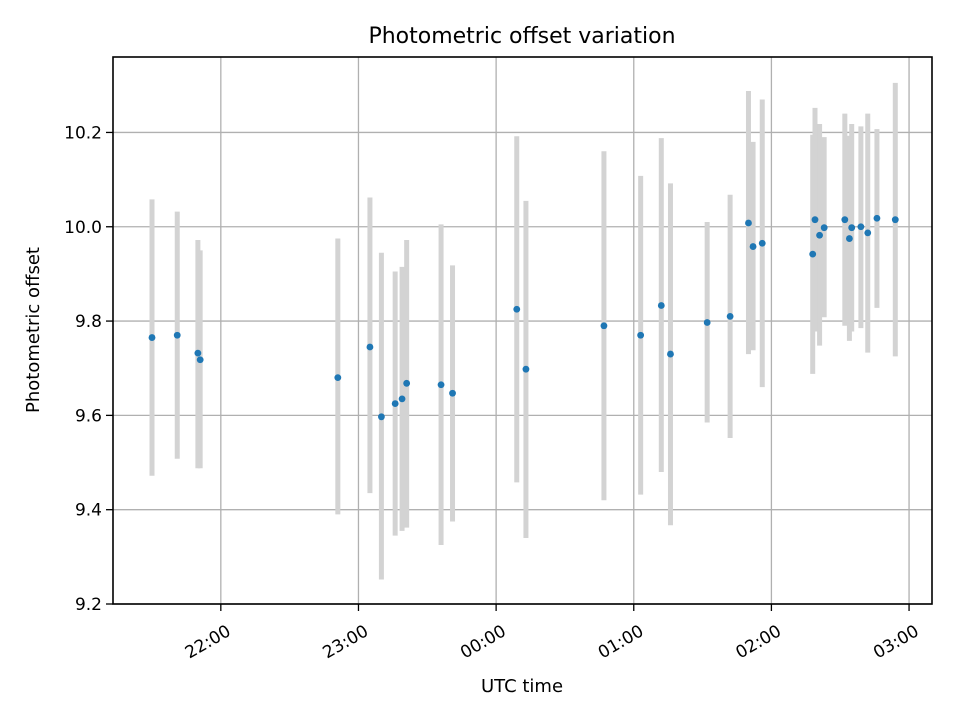 The height and width of the screenshot is (720, 960). What do you see at coordinates (88, 511) in the screenshot?
I see `y-tick-label: 9.4` at bounding box center [88, 511].